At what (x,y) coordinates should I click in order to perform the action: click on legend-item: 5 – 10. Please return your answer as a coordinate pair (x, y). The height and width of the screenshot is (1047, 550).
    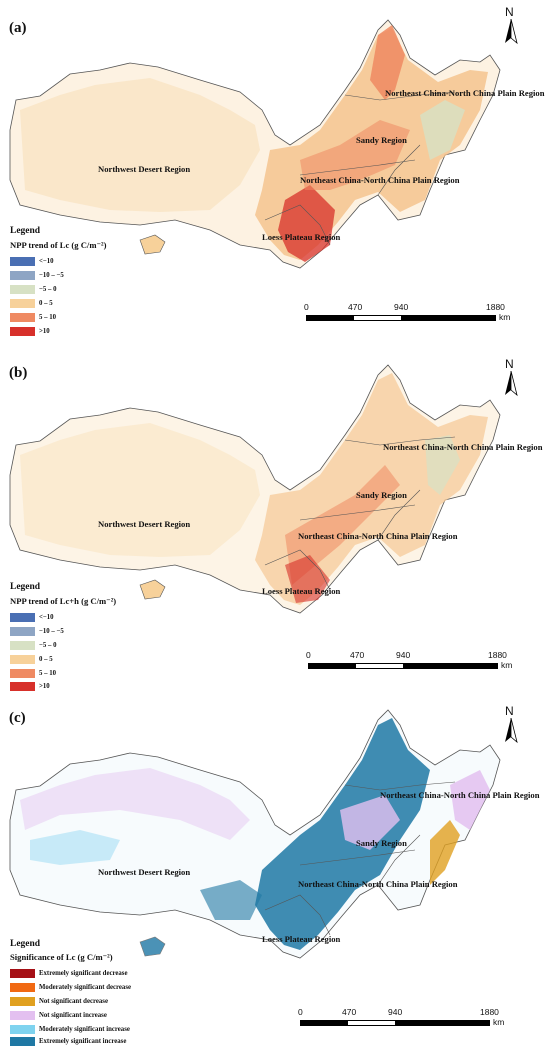
    Looking at the image, I should click on (33, 673).